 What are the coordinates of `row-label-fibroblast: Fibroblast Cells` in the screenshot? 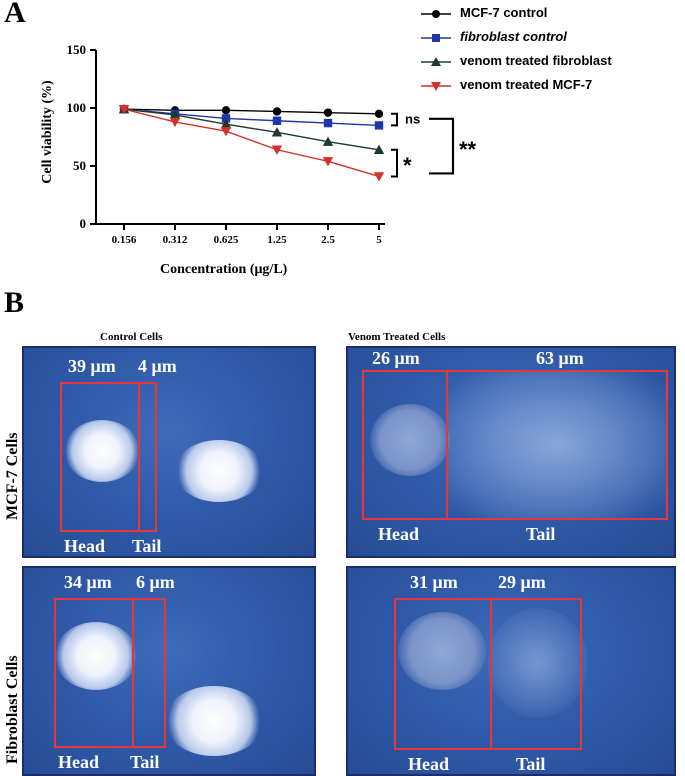 It's located at (12, 709).